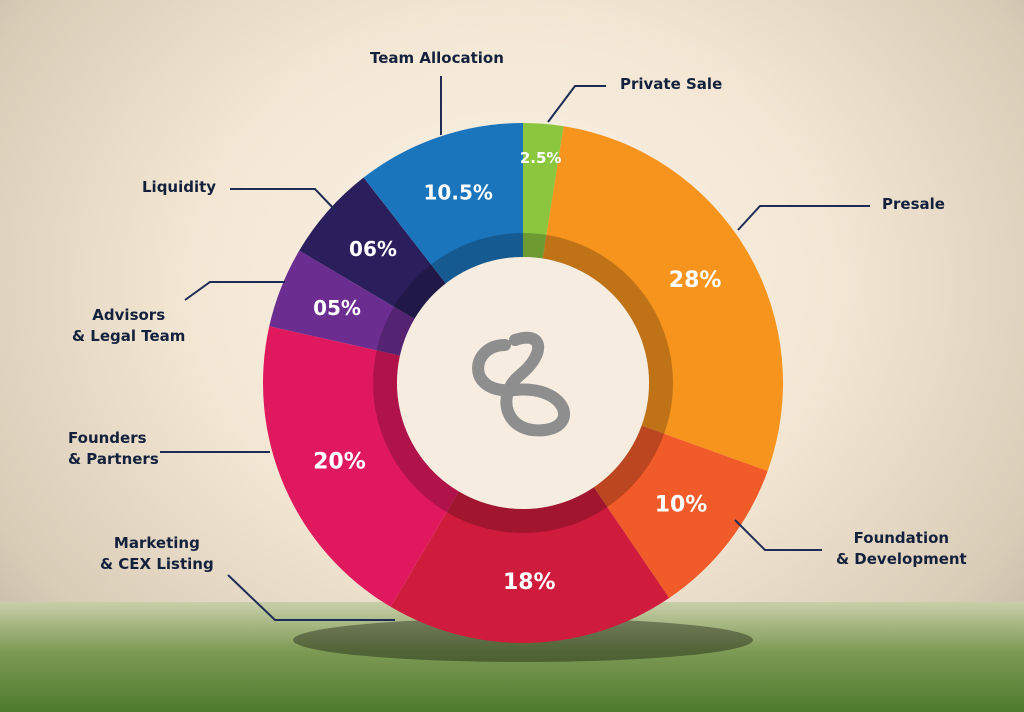 This screenshot has width=1024, height=712. Describe the element at coordinates (157, 553) in the screenshot. I see `category-label: Marketing & CEX Listing` at that location.